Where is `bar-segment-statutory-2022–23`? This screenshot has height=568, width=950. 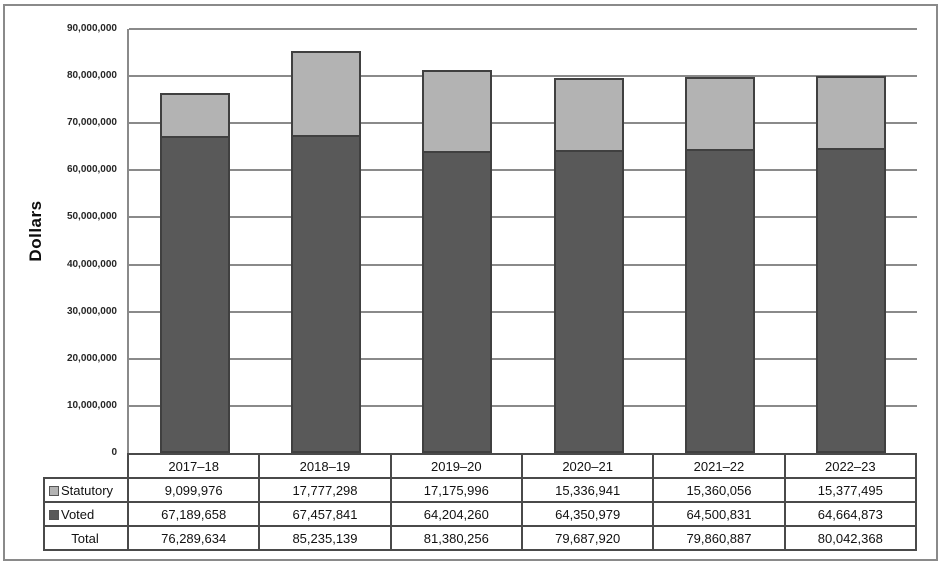 bar-segment-statutory-2022–23 is located at coordinates (851, 113).